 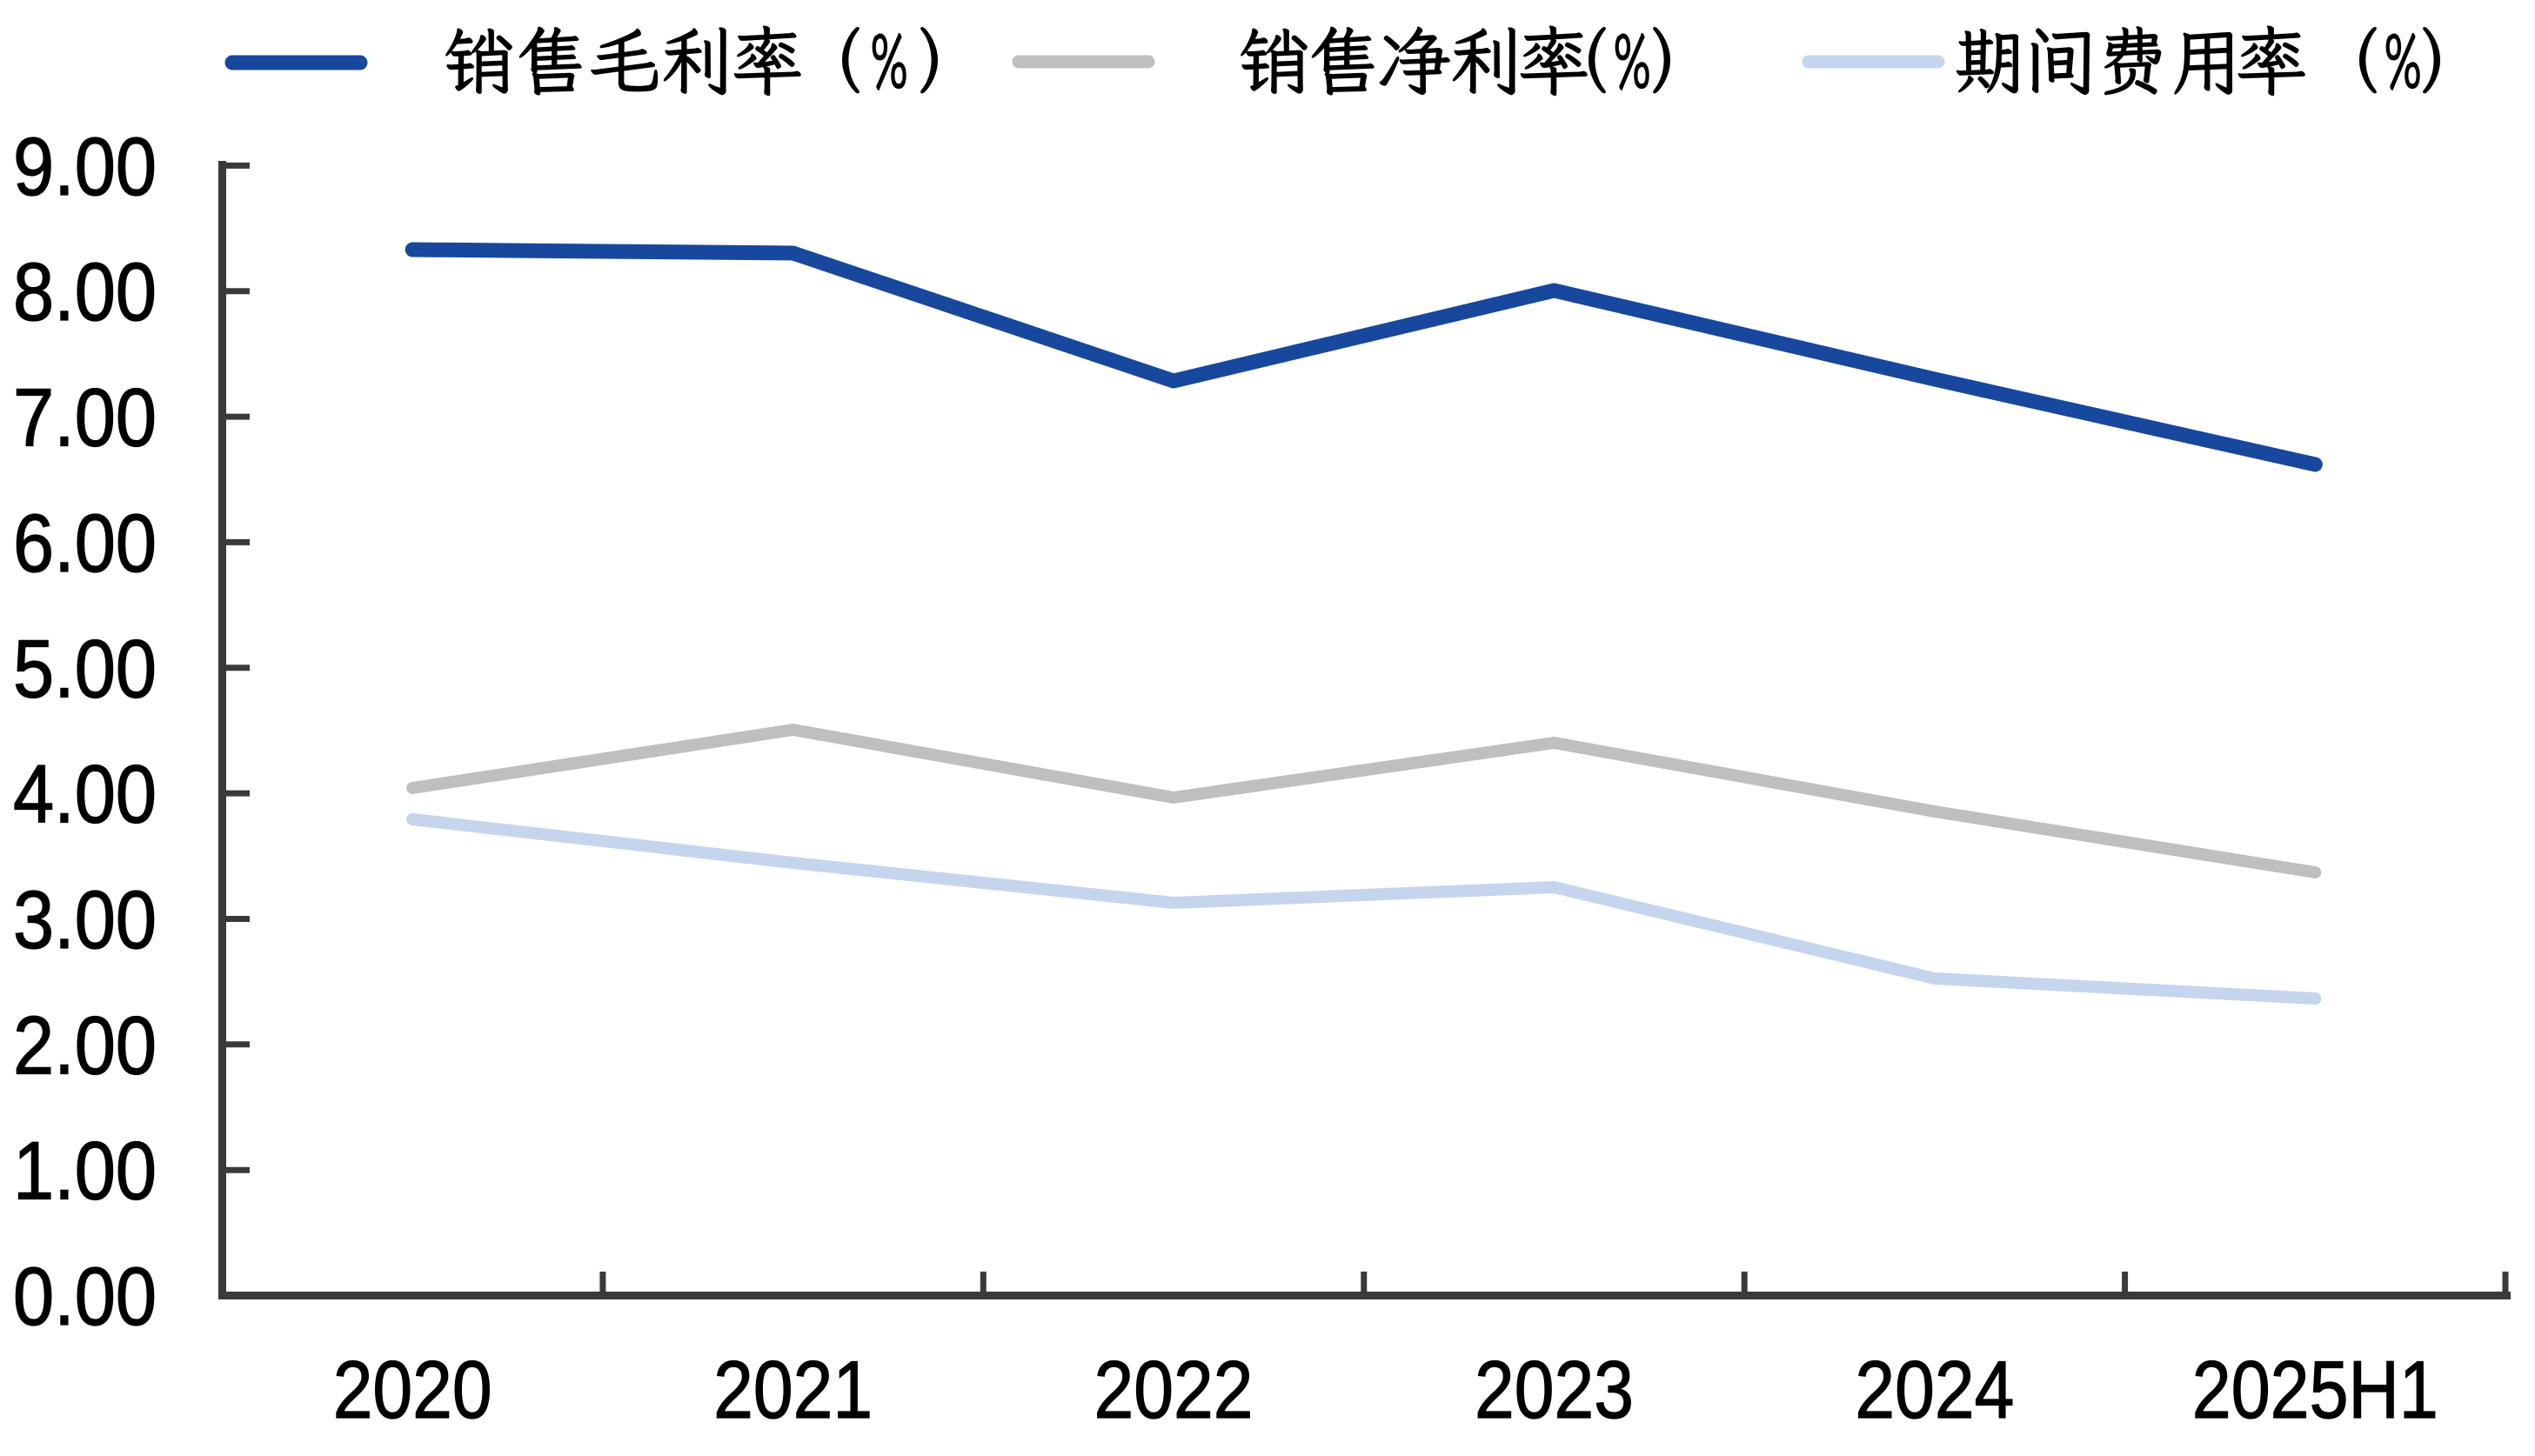 What do you see at coordinates (412, 1389) in the screenshot?
I see `svg-text: 2020` at bounding box center [412, 1389].